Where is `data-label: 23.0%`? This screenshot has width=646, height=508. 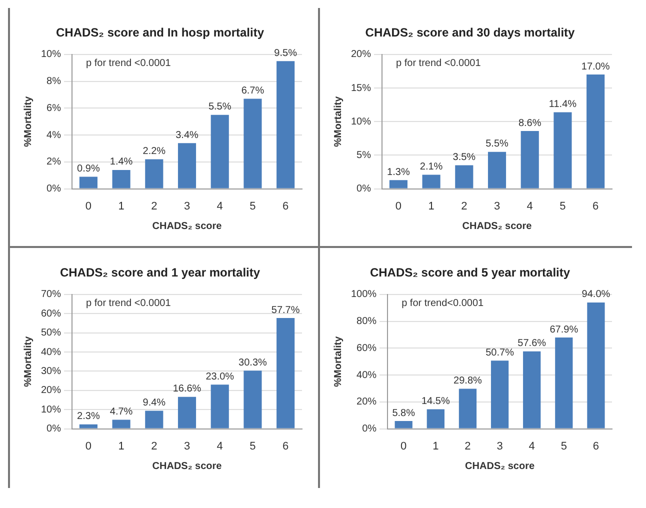
data-label: 23.0% is located at coordinates (220, 376).